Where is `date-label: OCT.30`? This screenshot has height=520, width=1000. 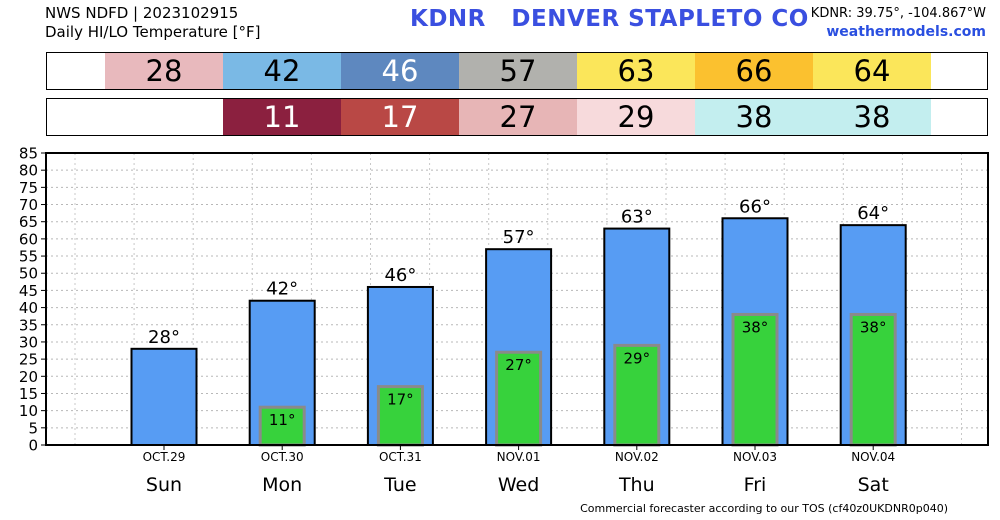
date-label: OCT.30 is located at coordinates (282, 457).